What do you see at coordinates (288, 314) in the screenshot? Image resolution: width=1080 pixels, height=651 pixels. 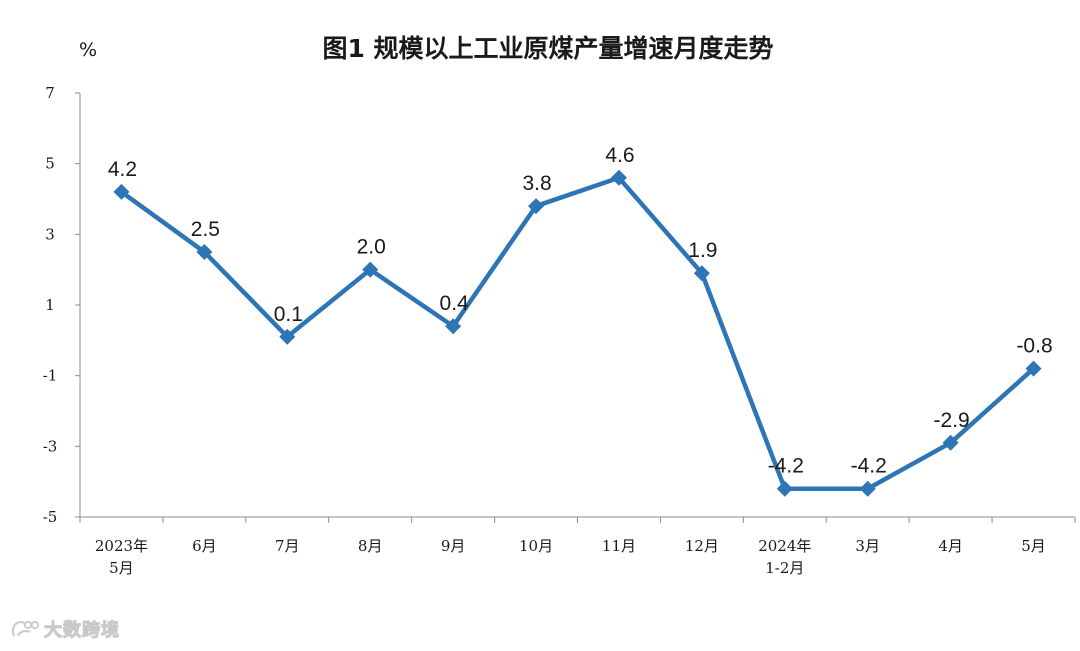 I see `data-label: 0.1` at bounding box center [288, 314].